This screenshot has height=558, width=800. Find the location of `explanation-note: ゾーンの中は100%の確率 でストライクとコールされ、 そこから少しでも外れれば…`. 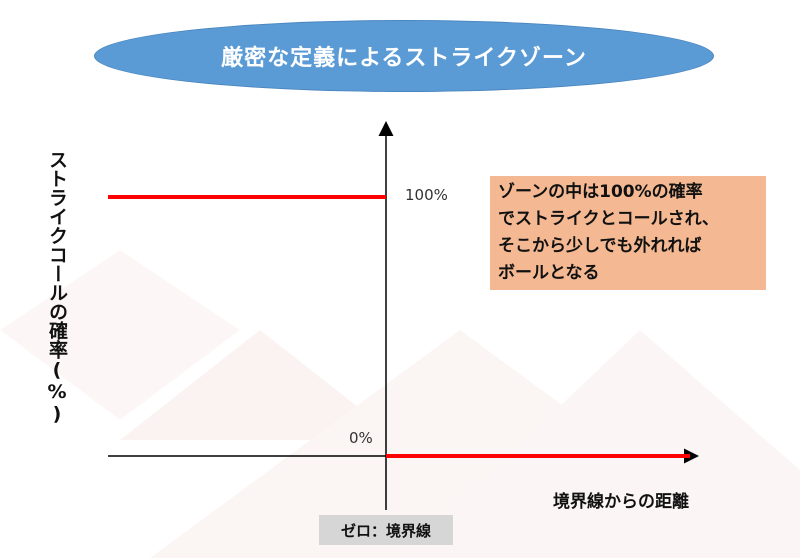

explanation-note: ゾーンの中は100%の確率 でストライクとコールされ、 そこから少しでも外れれば… is located at coordinates (628, 233).